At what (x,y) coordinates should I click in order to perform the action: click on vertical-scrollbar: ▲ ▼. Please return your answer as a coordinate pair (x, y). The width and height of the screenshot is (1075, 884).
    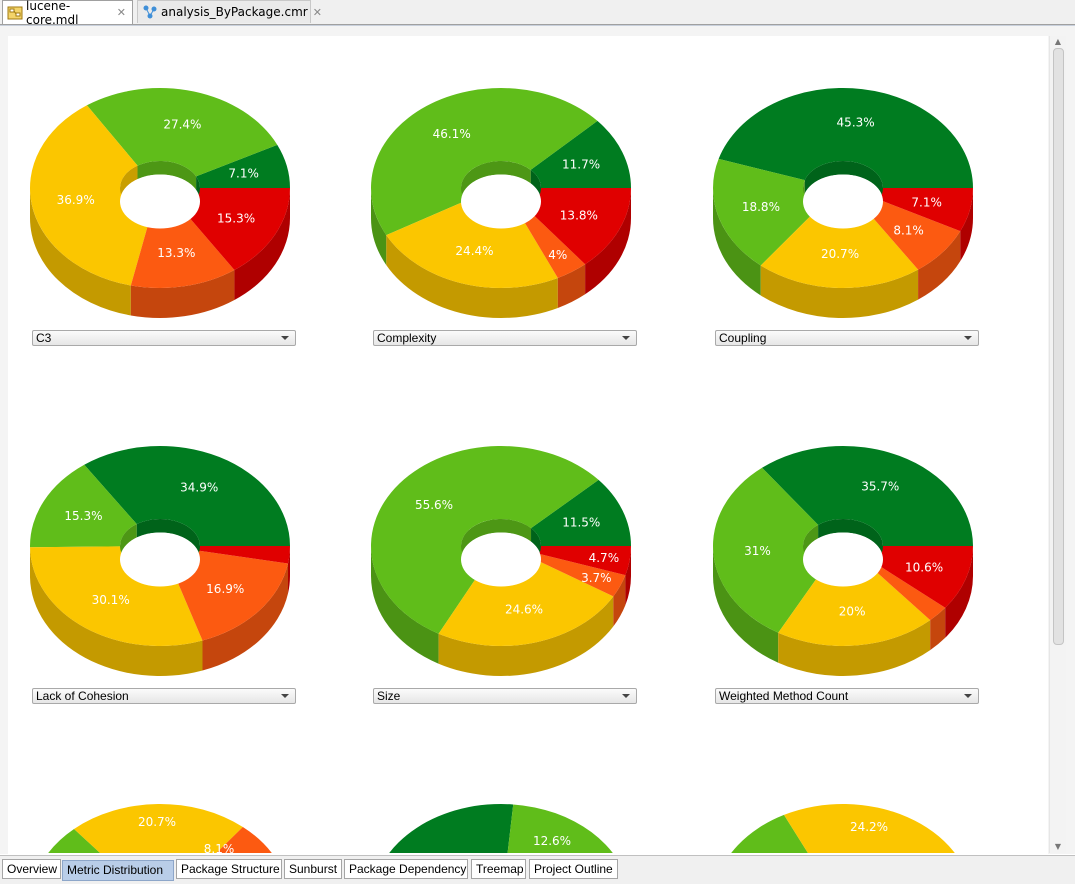
    Looking at the image, I should click on (1057, 444).